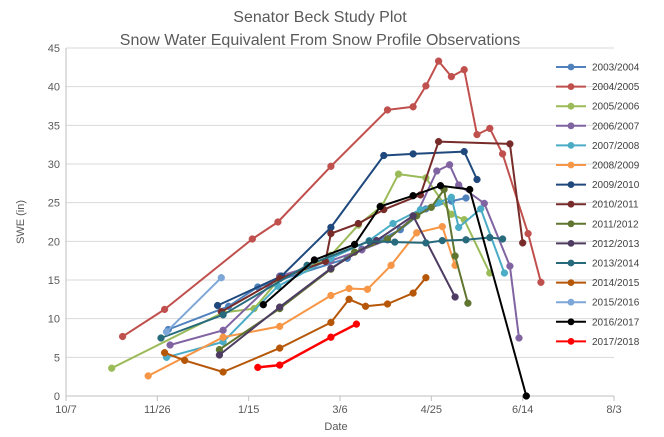 Image resolution: width=664 pixels, height=437 pixels. I want to click on legend-item: 2016/2017, so click(598, 322).